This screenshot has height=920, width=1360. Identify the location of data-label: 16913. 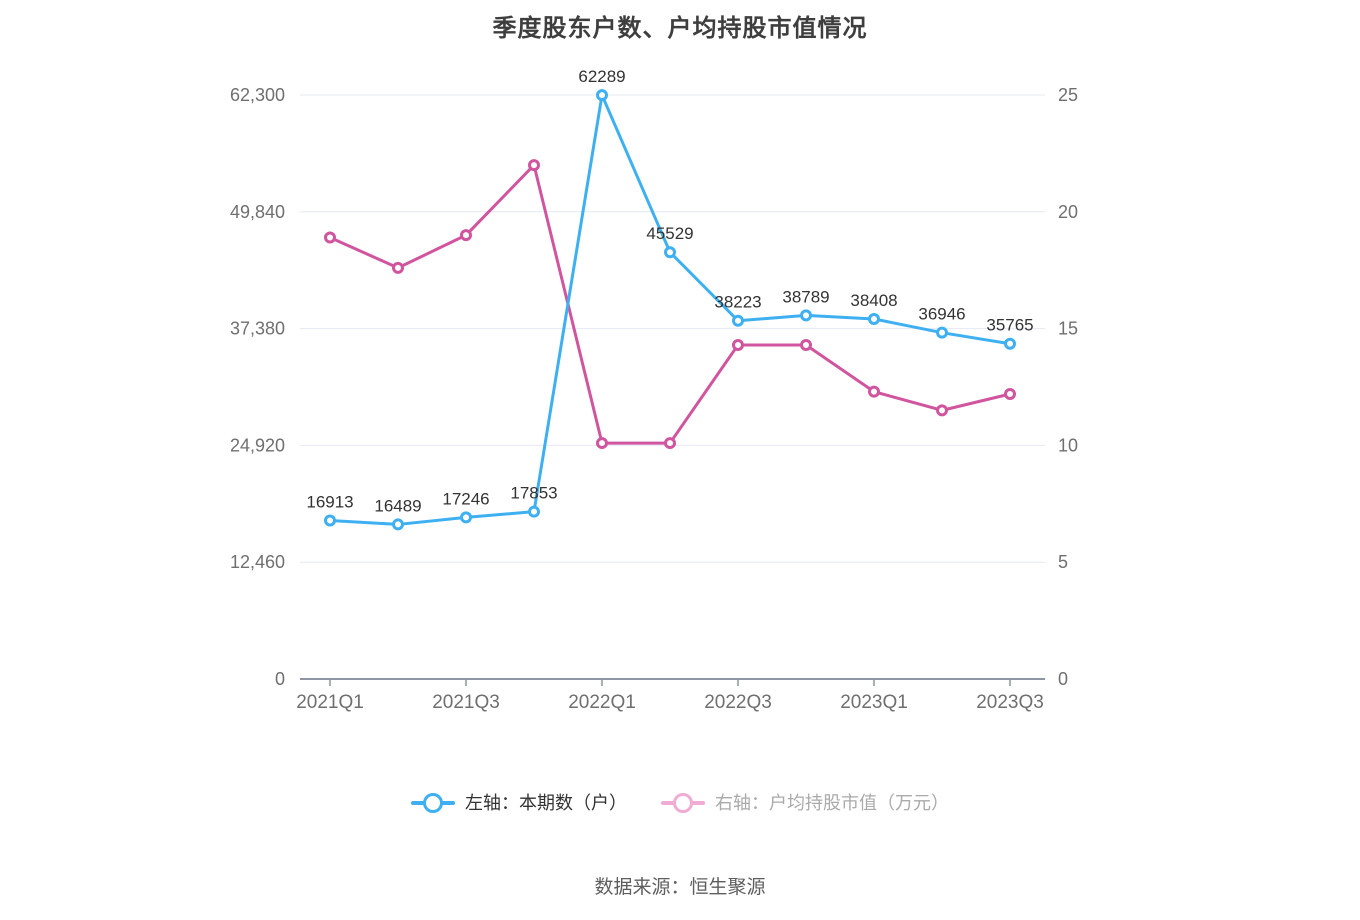
(329, 501).